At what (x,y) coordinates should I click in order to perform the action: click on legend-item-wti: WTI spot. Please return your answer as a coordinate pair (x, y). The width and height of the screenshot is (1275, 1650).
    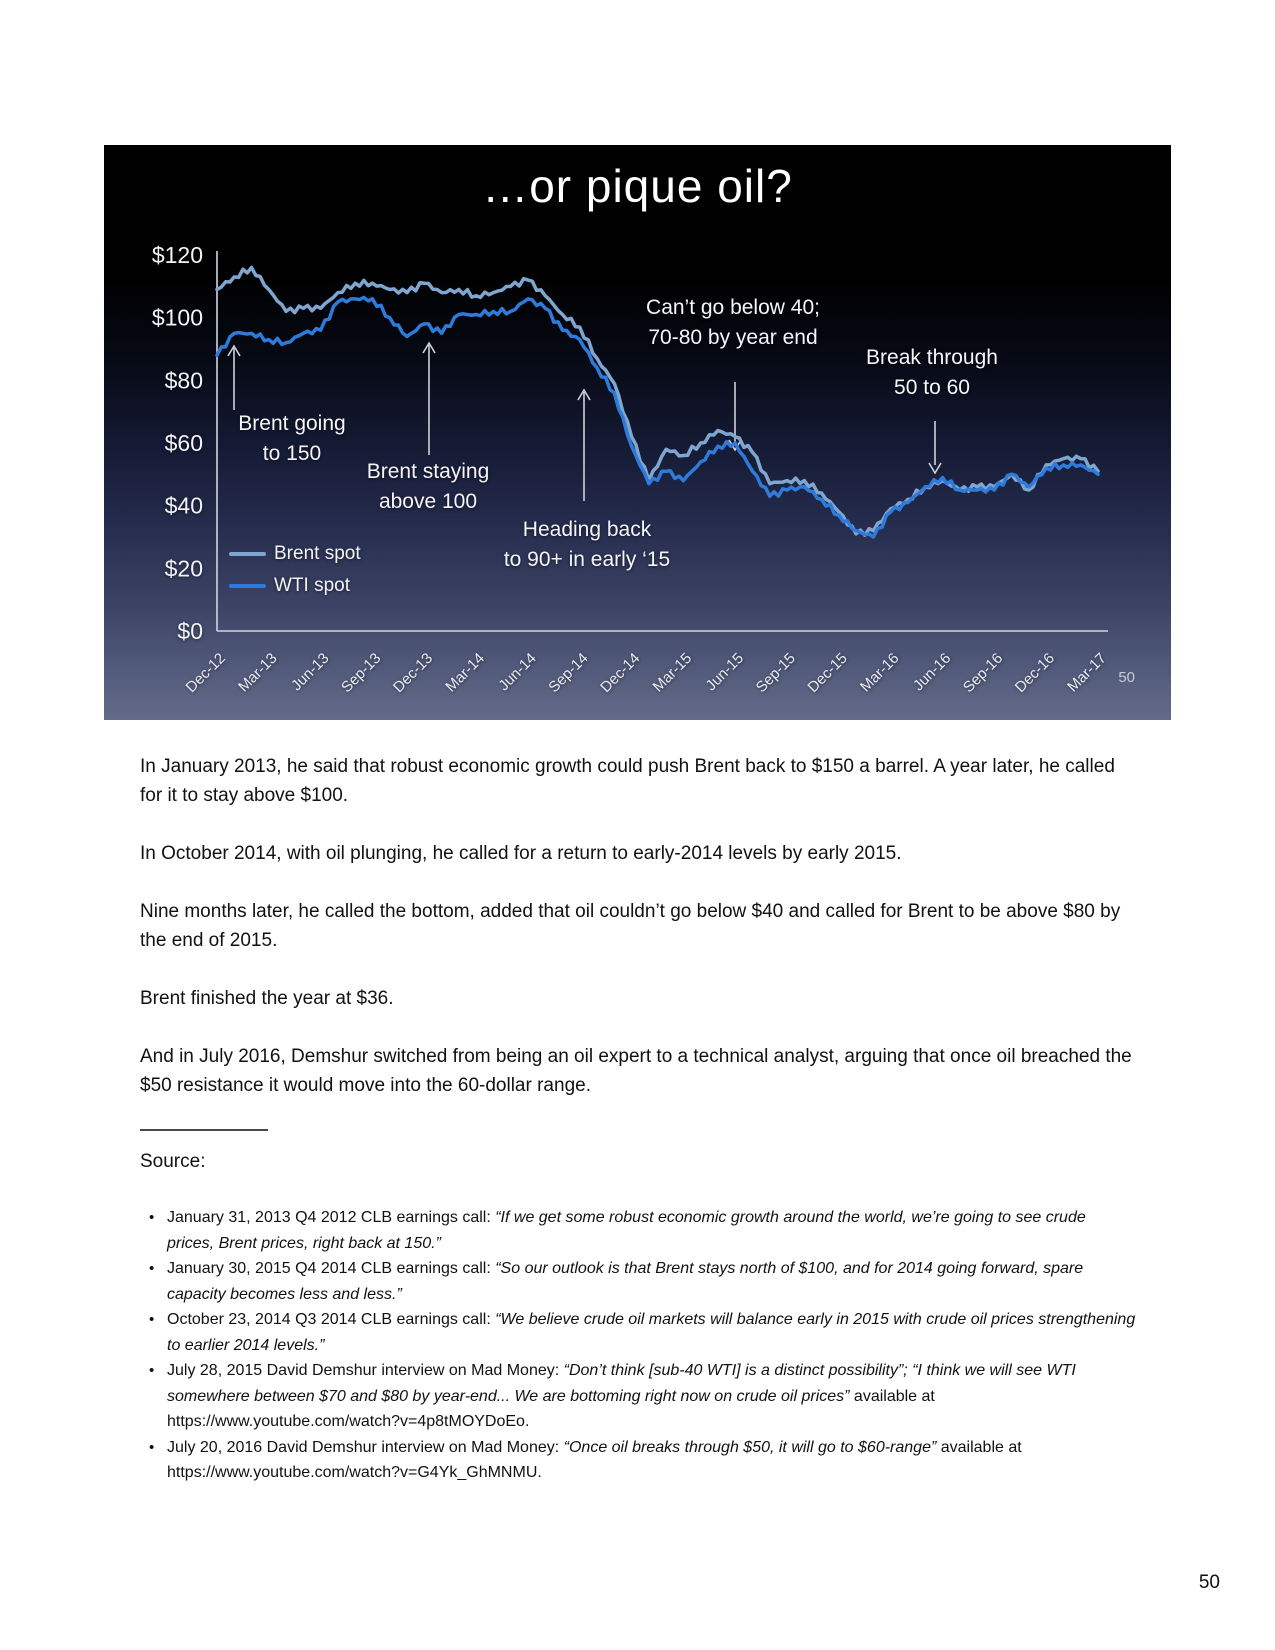
    Looking at the image, I should click on (295, 586).